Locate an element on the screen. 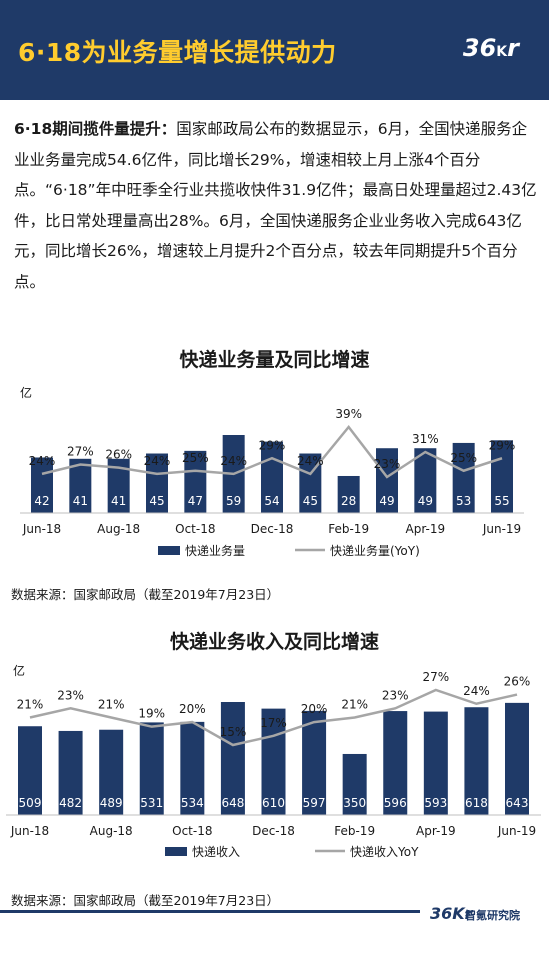  brand-logo: 36Kr is located at coordinates (490, 48).